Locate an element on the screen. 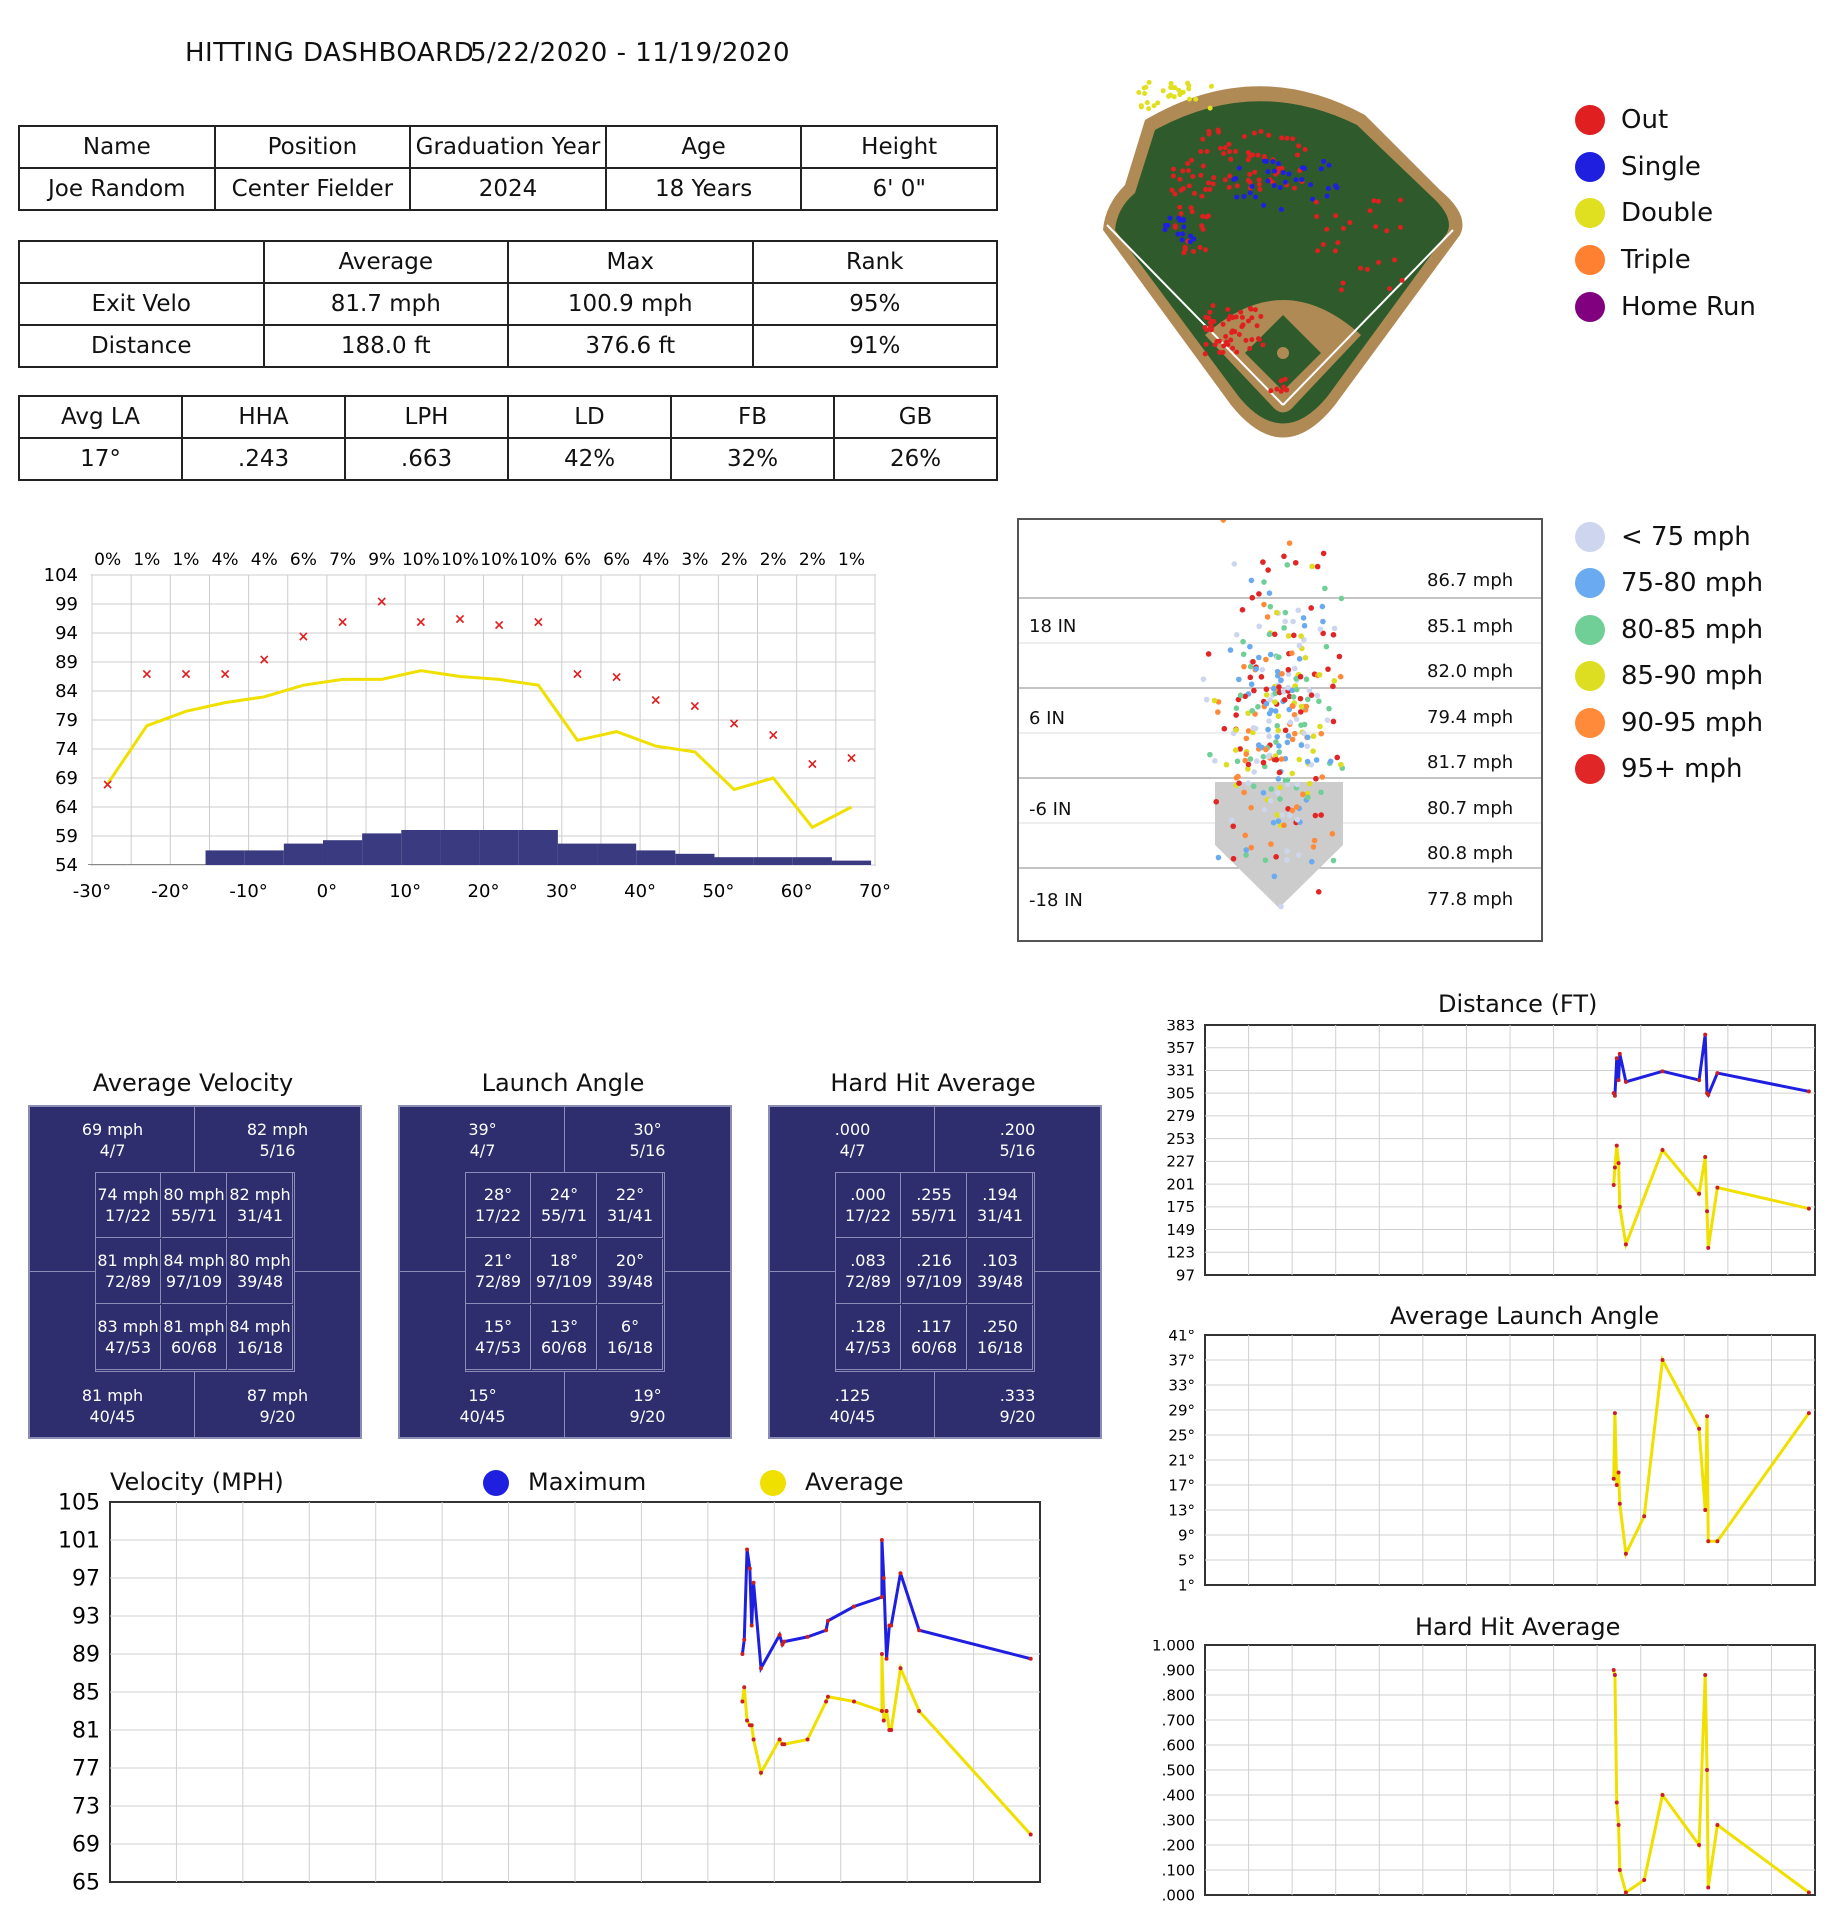  zone-corner-cell: .000 4/7 is located at coordinates (852, 1140).